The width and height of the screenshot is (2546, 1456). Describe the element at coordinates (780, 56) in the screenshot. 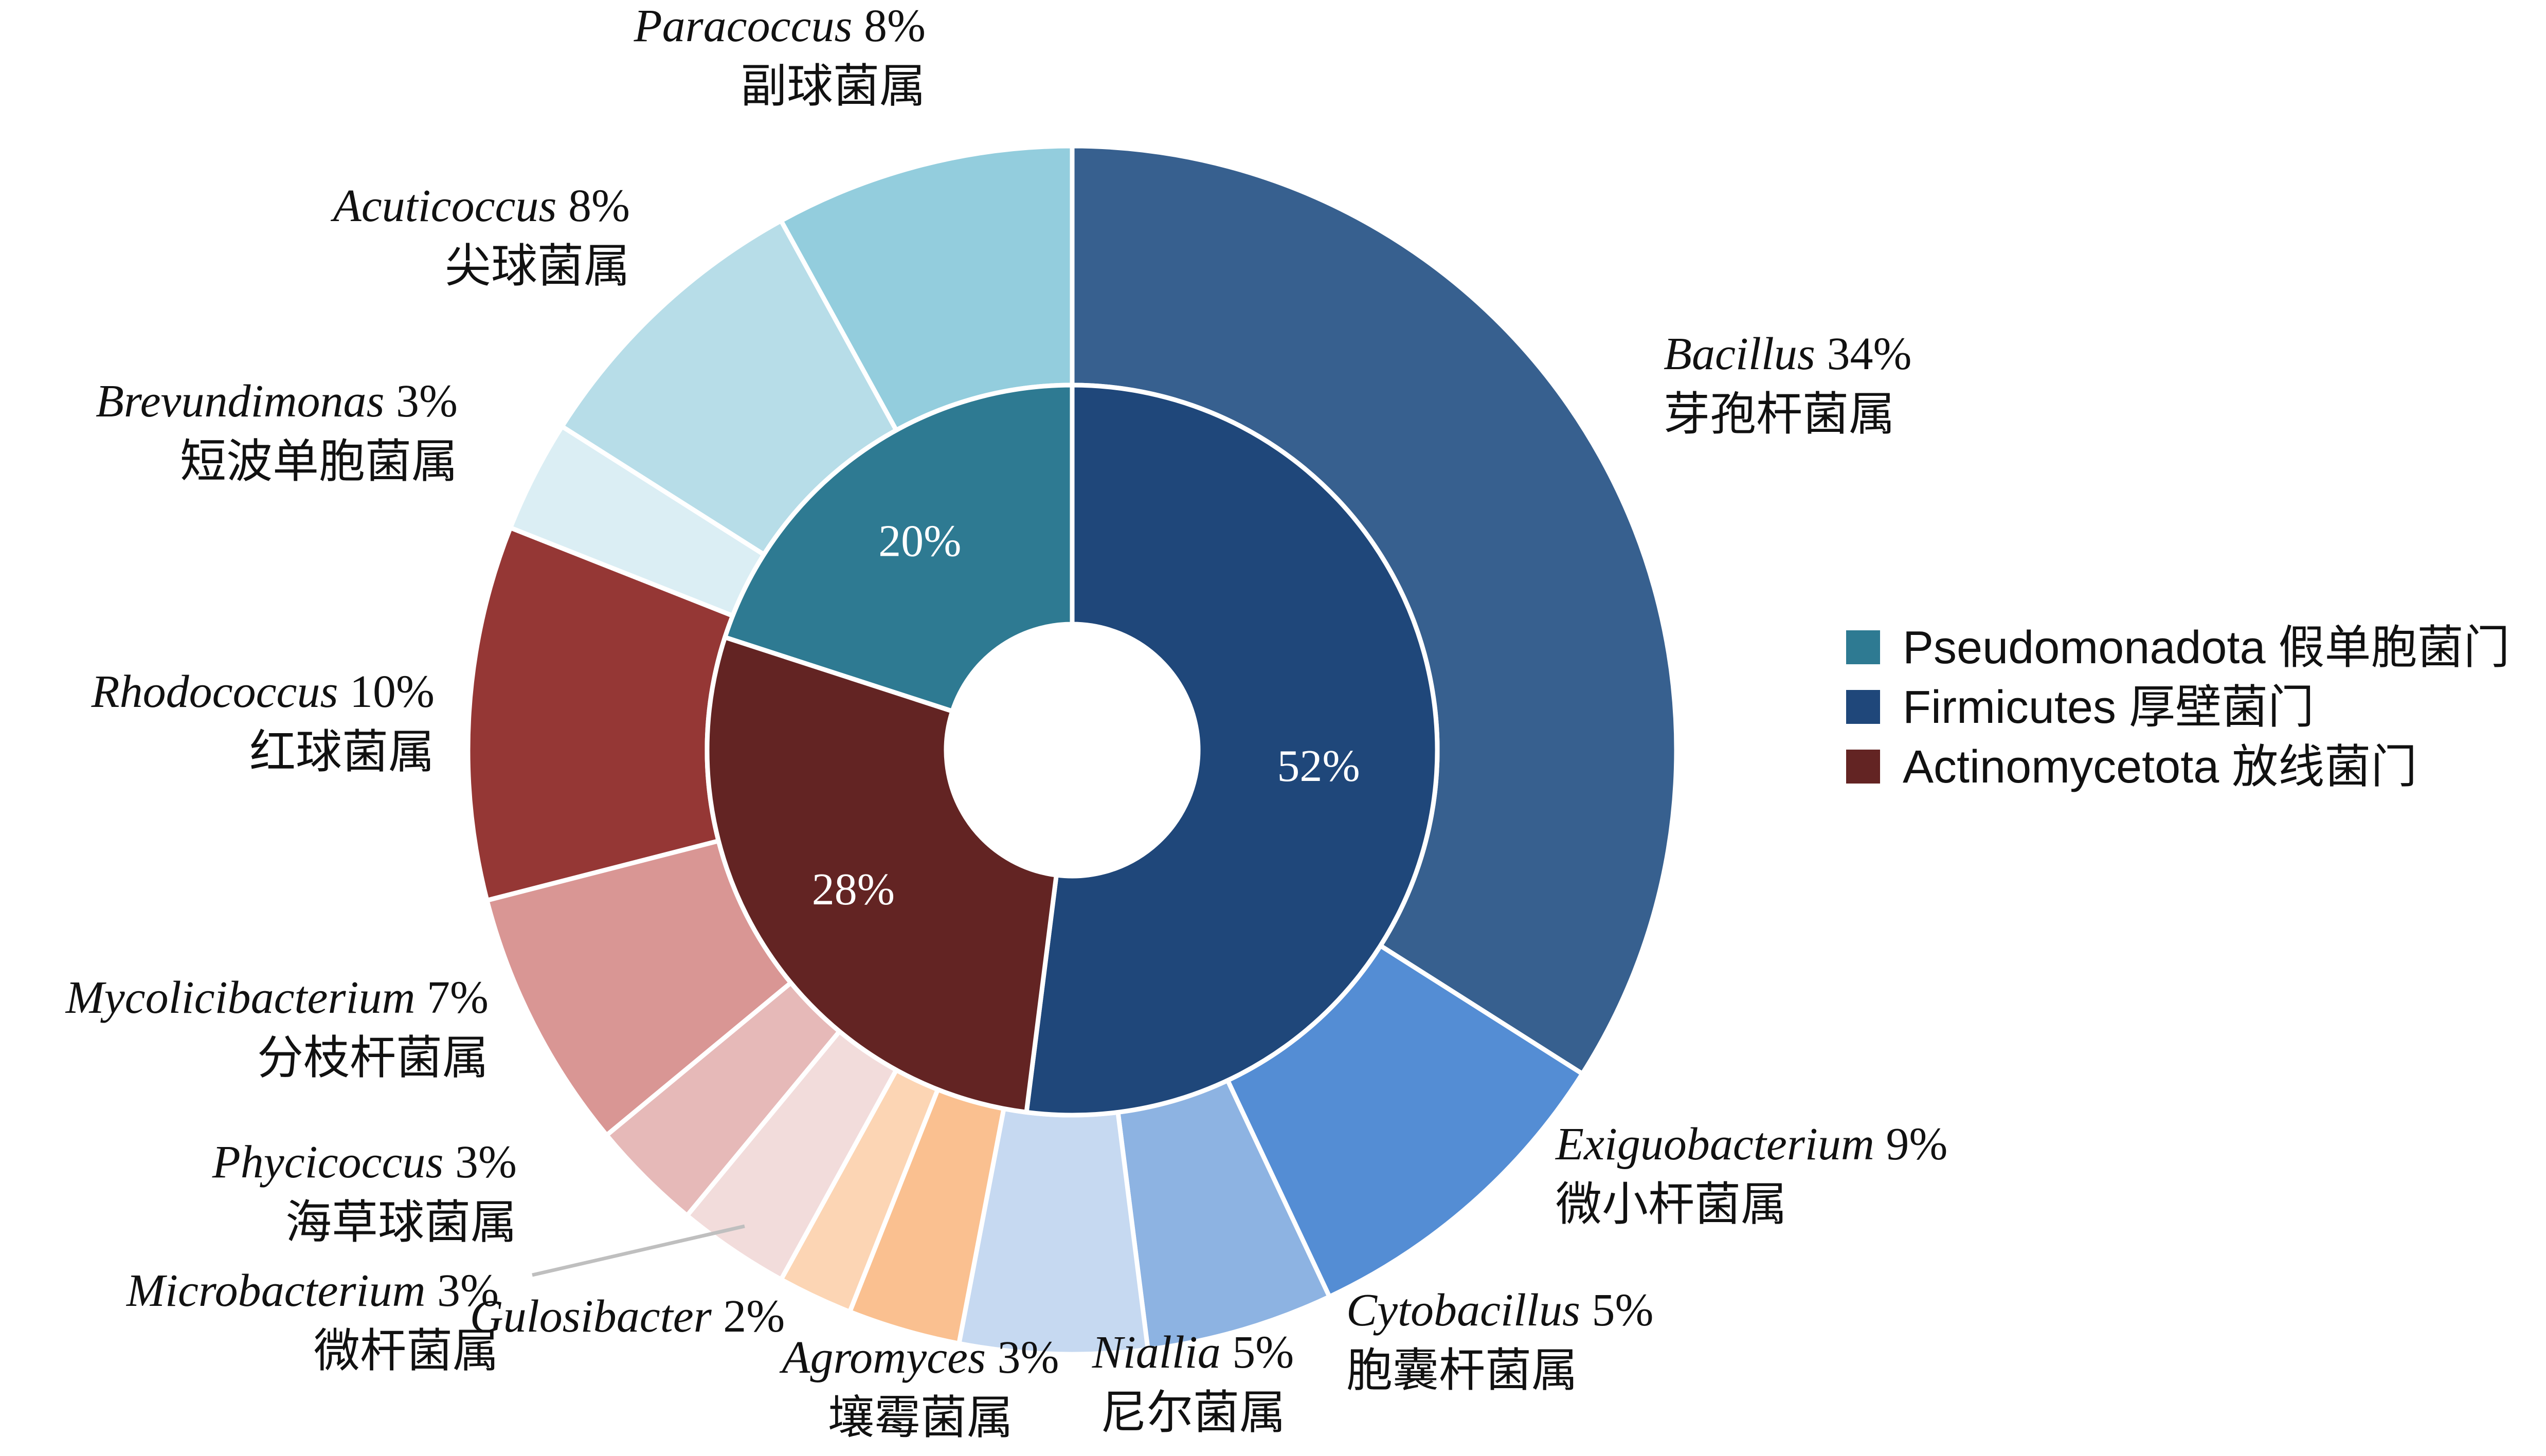

I see `outer-label-paracoccus: Paracoccus 8% 副球菌属` at that location.